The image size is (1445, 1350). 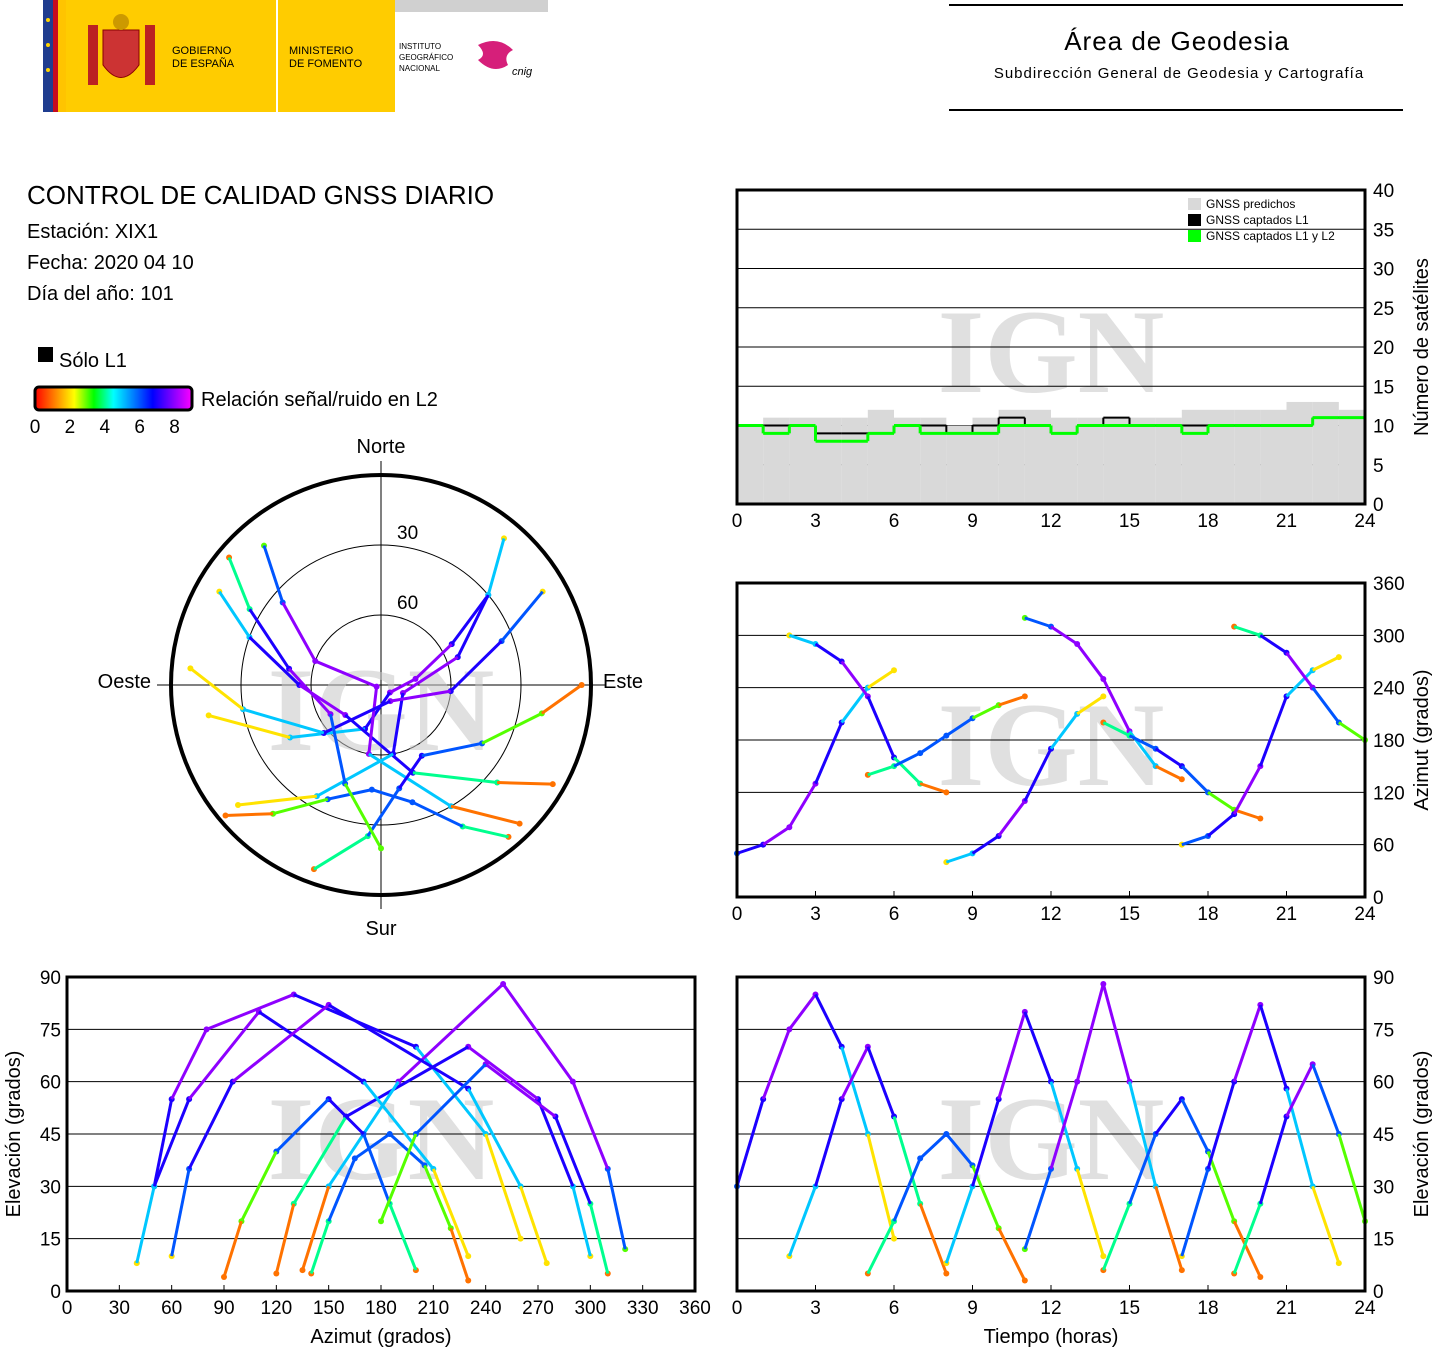 I want to click on direction-label: Este, so click(x=623, y=682).